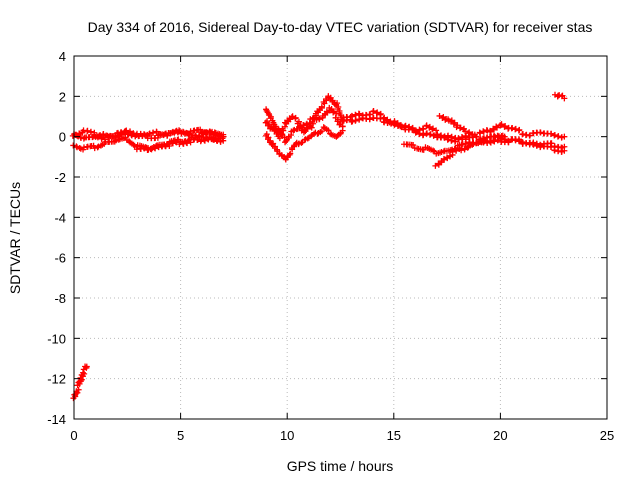 This screenshot has width=640, height=485. I want to click on y-tick-label: -12, so click(56, 379).